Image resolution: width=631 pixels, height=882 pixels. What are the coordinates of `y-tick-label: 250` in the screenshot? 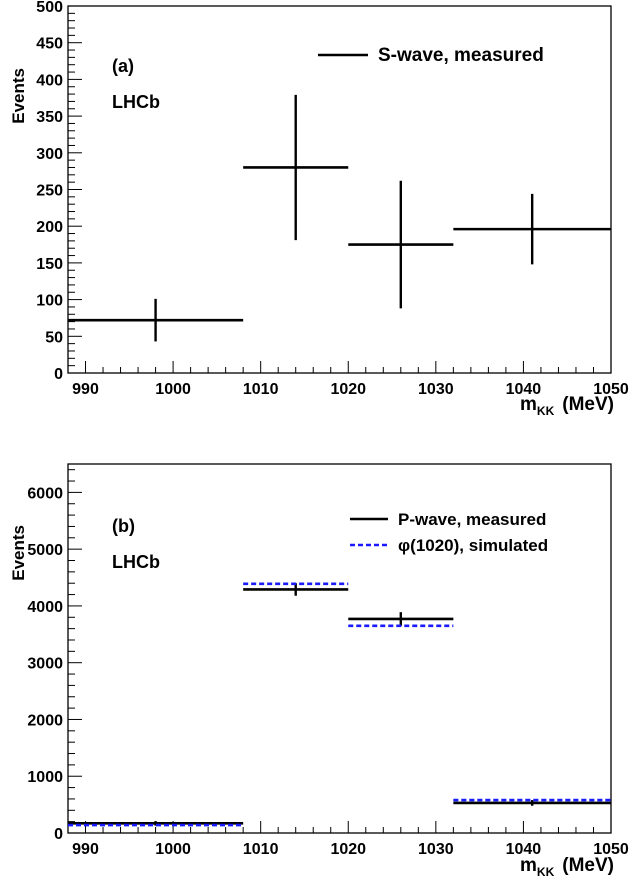 It's located at (49, 191).